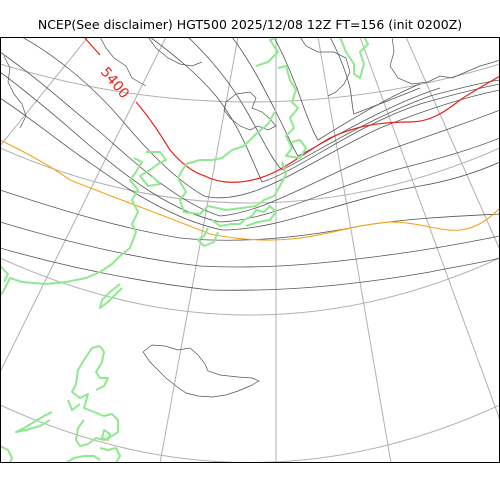 Image resolution: width=500 pixels, height=500 pixels. Describe the element at coordinates (175, 52) in the screenshot. I see `northern-ridge-outline` at that location.